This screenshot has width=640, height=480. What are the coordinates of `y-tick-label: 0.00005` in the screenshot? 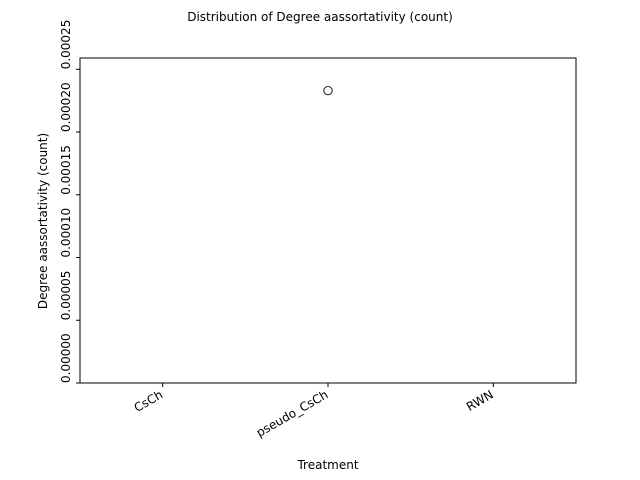 It's located at (66, 296).